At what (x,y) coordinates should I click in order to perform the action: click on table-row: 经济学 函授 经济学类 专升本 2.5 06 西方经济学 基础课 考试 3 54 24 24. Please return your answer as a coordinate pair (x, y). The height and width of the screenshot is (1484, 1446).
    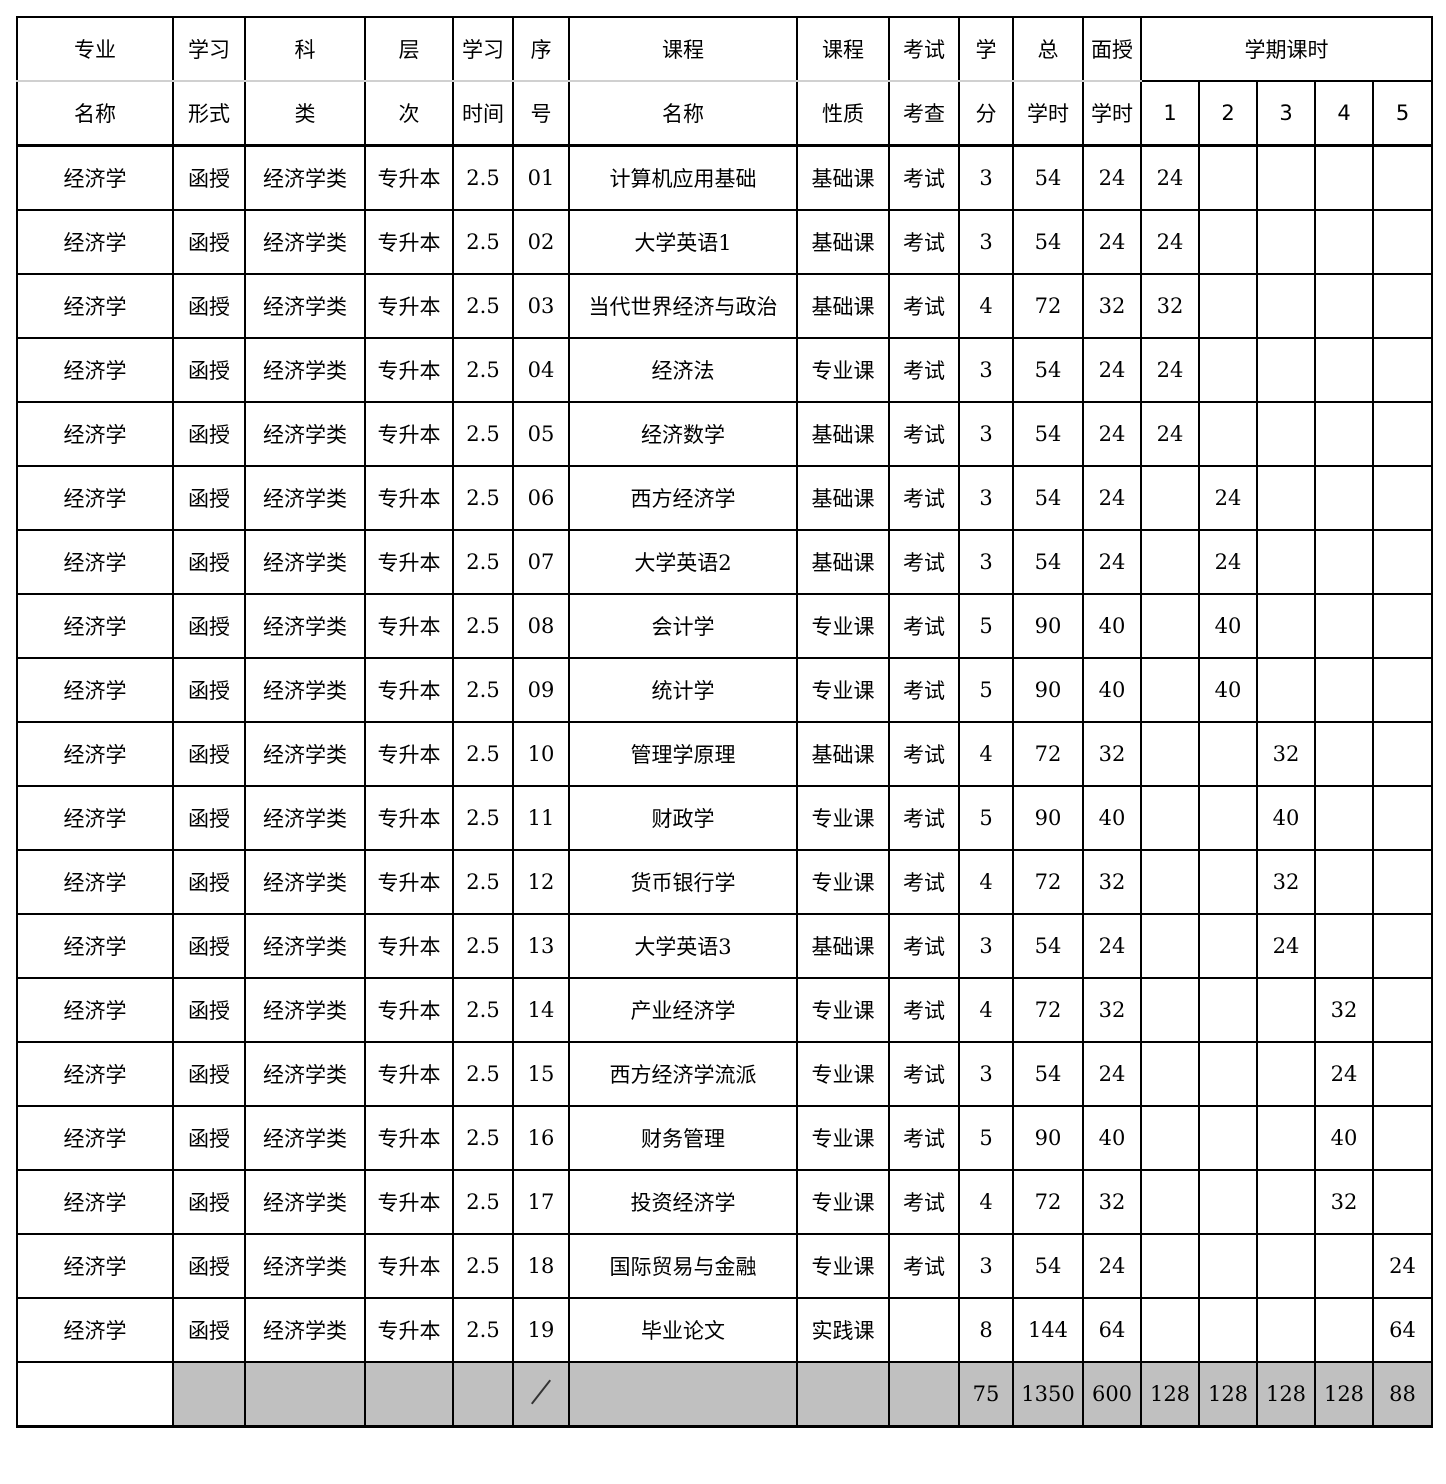
    Looking at the image, I should click on (725, 498).